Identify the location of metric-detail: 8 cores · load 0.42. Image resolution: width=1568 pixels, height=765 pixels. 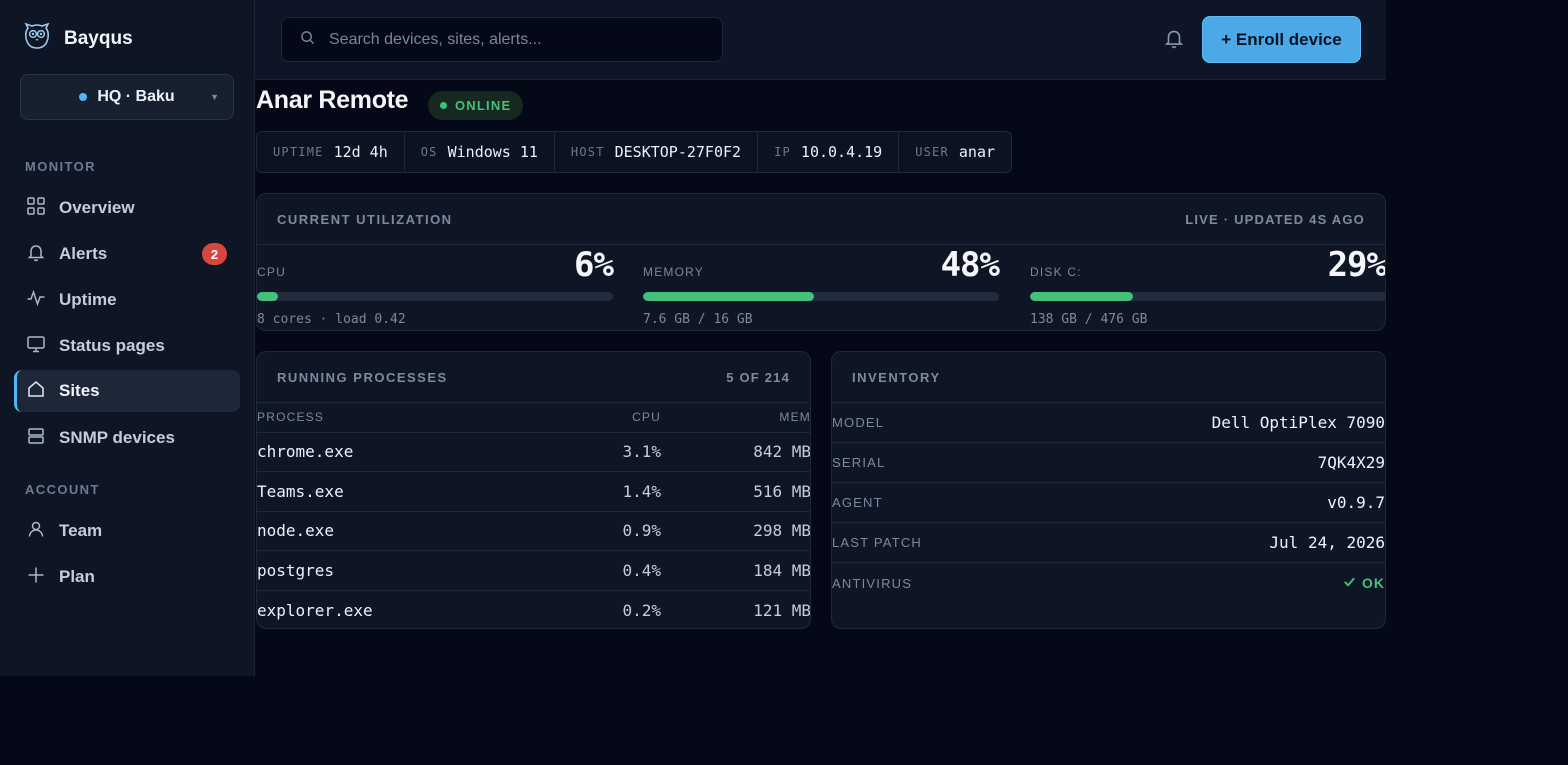
(331, 319).